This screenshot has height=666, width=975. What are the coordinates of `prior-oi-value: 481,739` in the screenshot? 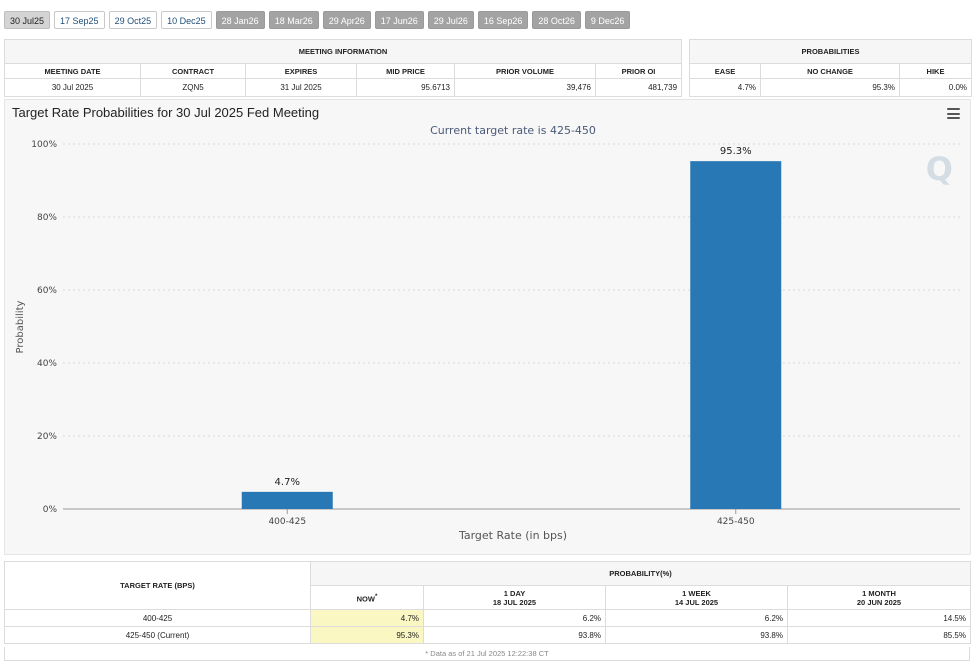 It's located at (638, 87).